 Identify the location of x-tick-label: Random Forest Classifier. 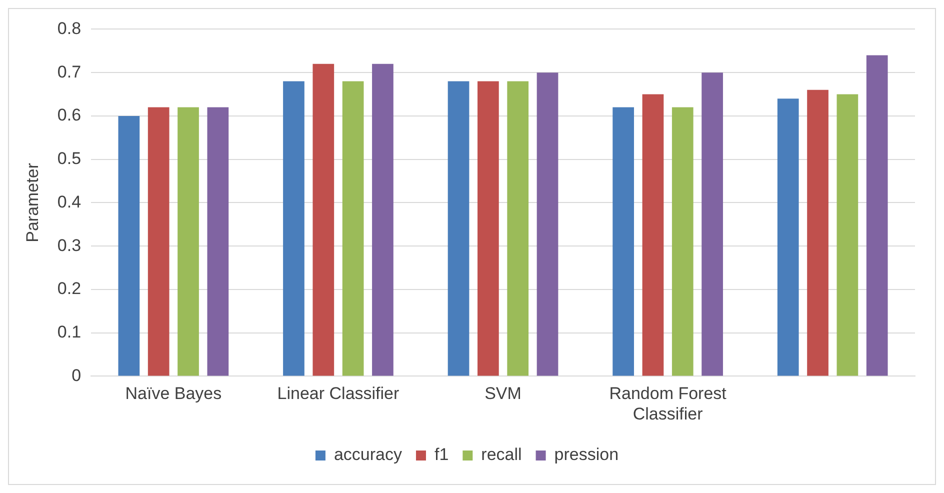
(668, 404).